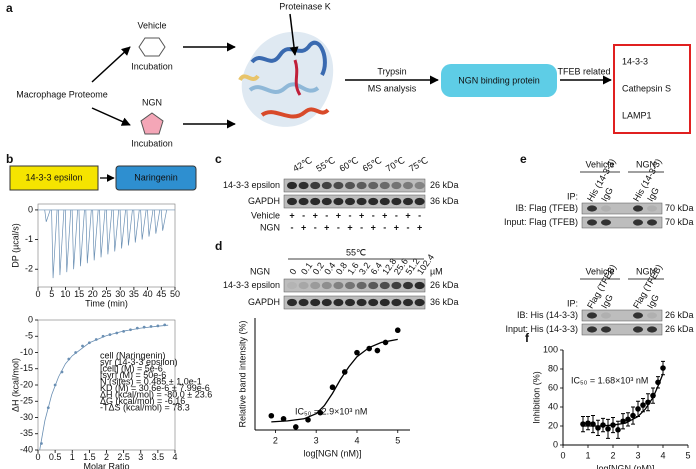 The image size is (696, 469). What do you see at coordinates (305, 6) in the screenshot?
I see `enzyme: Proteinase K` at bounding box center [305, 6].